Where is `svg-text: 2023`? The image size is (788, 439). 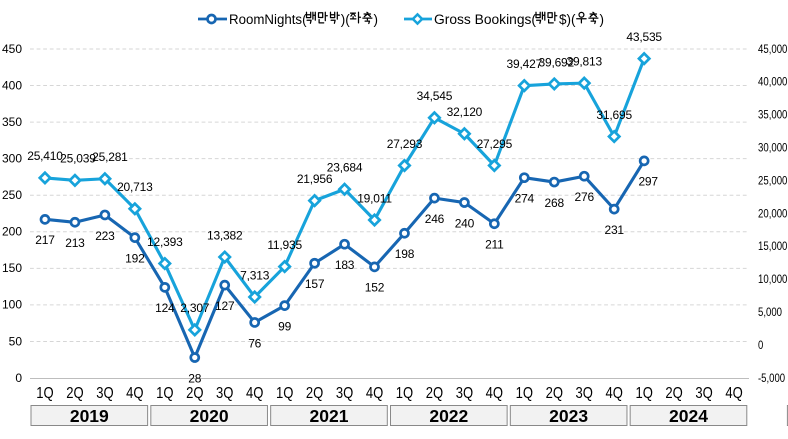
svg-text: 2023 is located at coordinates (568, 416).